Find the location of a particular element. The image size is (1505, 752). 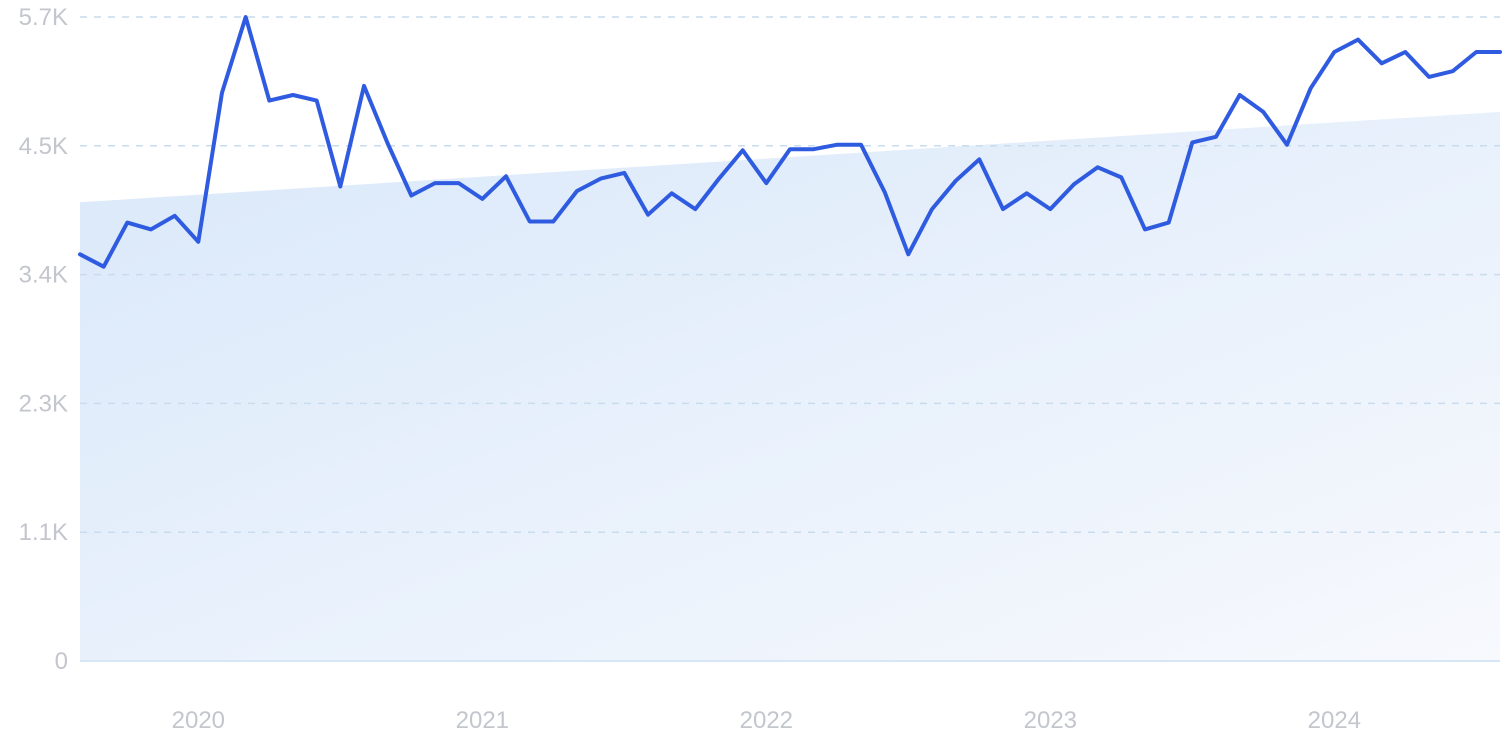

x-tick-label: 2020 is located at coordinates (198, 720).